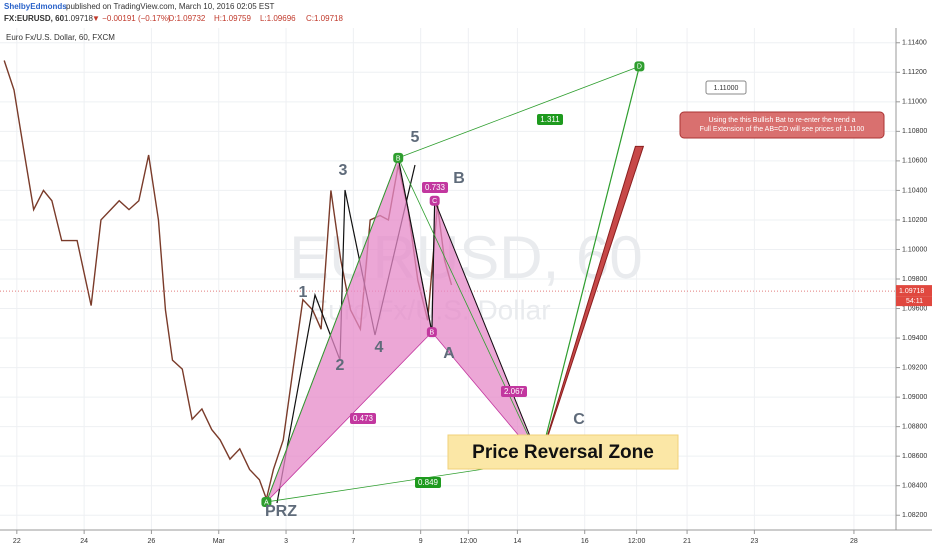 The image size is (932, 550). Describe the element at coordinates (286, 541) in the screenshot. I see `x-tick-label: 3` at that location.